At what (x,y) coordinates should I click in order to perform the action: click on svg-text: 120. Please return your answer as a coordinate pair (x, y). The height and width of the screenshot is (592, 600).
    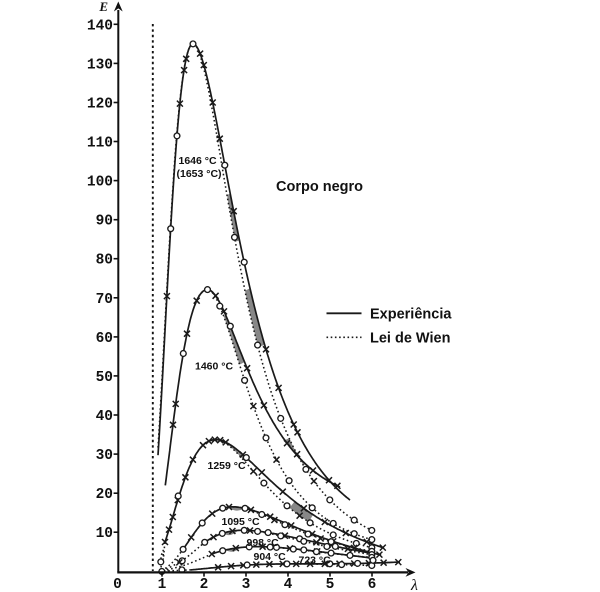
    Looking at the image, I should click on (100, 105).